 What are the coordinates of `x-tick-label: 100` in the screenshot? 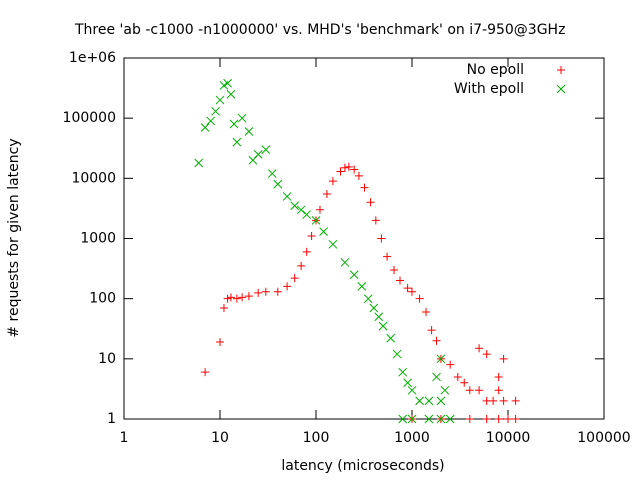 It's located at (316, 438).